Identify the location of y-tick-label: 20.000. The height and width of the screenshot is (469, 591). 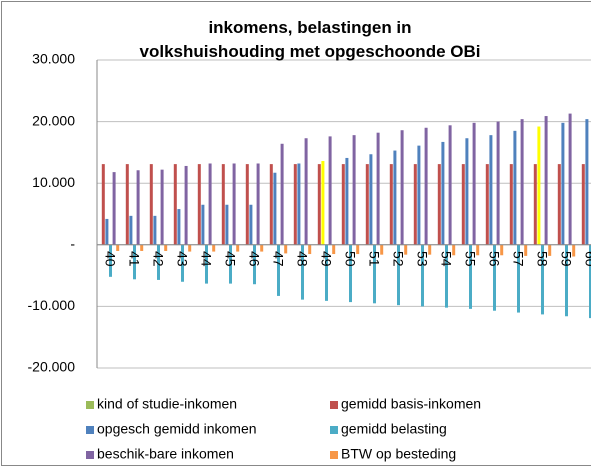
(53, 120).